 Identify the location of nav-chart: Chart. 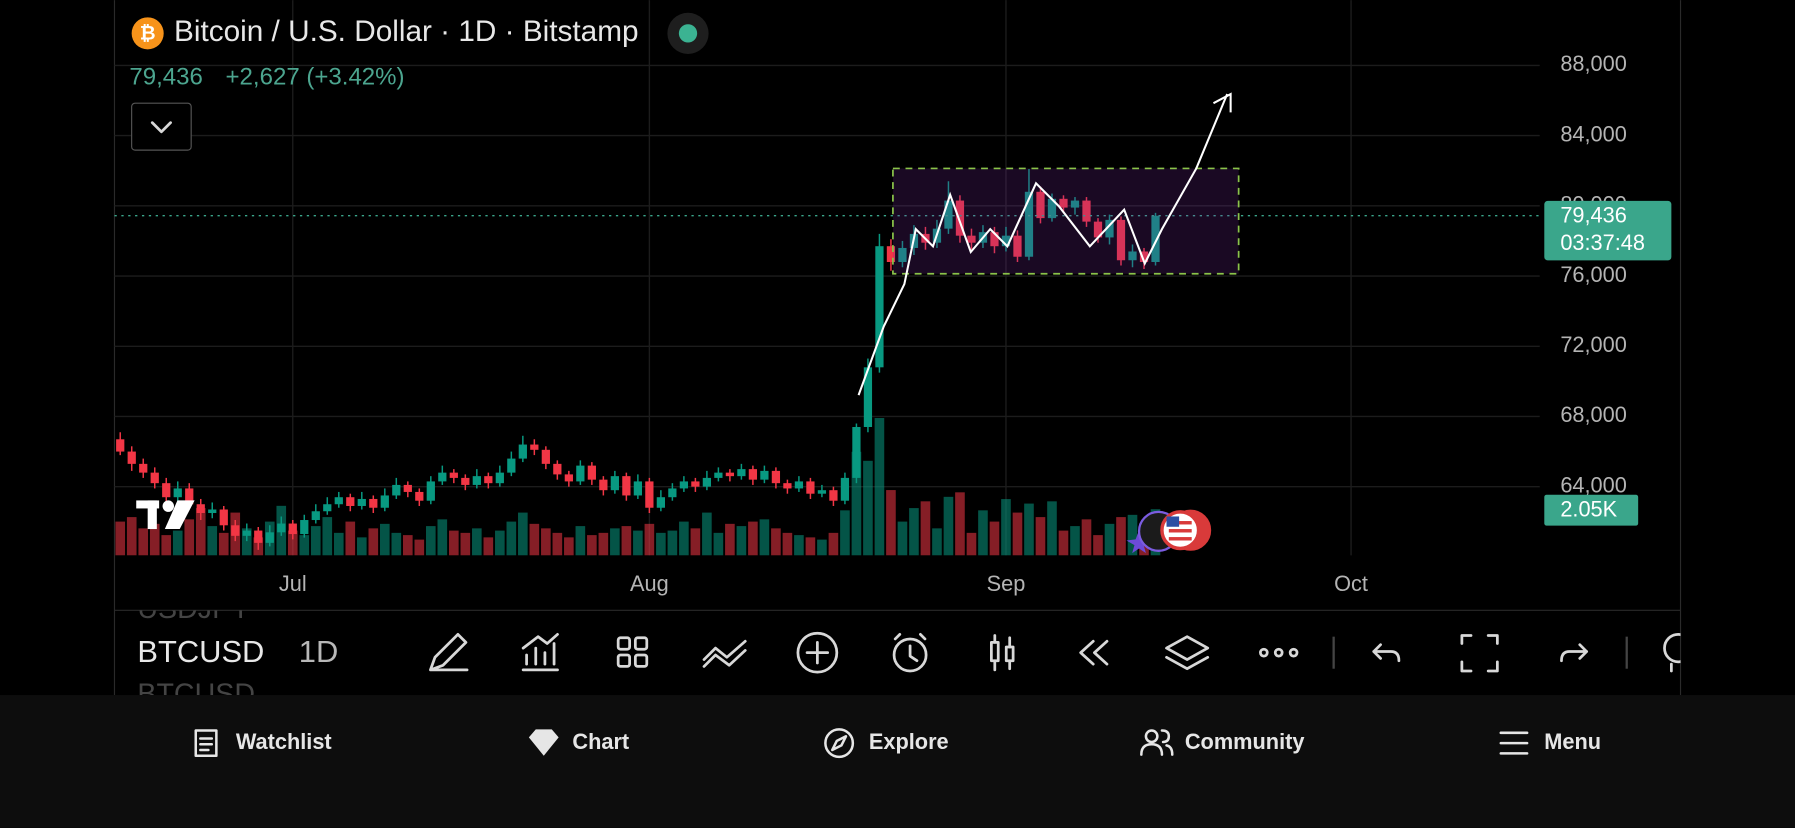
(578, 742).